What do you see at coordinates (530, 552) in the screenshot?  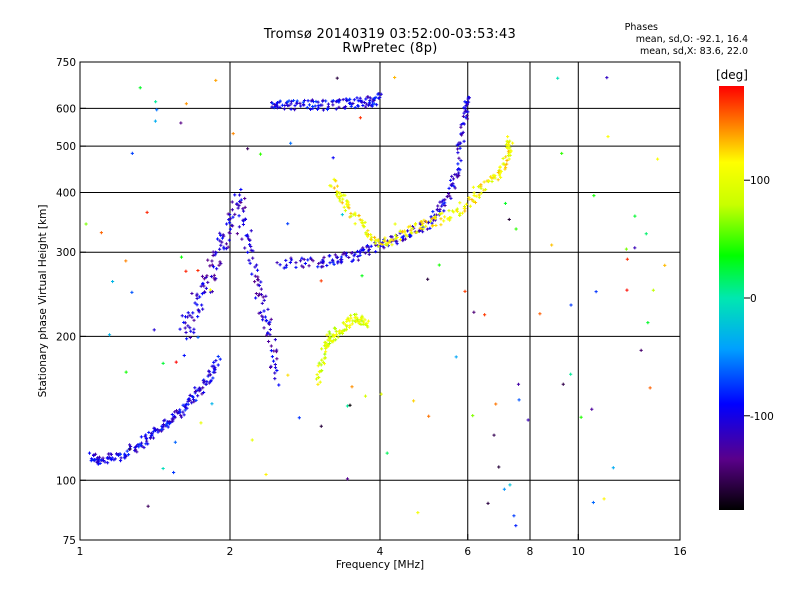 I see `x-tick-label: 8` at bounding box center [530, 552].